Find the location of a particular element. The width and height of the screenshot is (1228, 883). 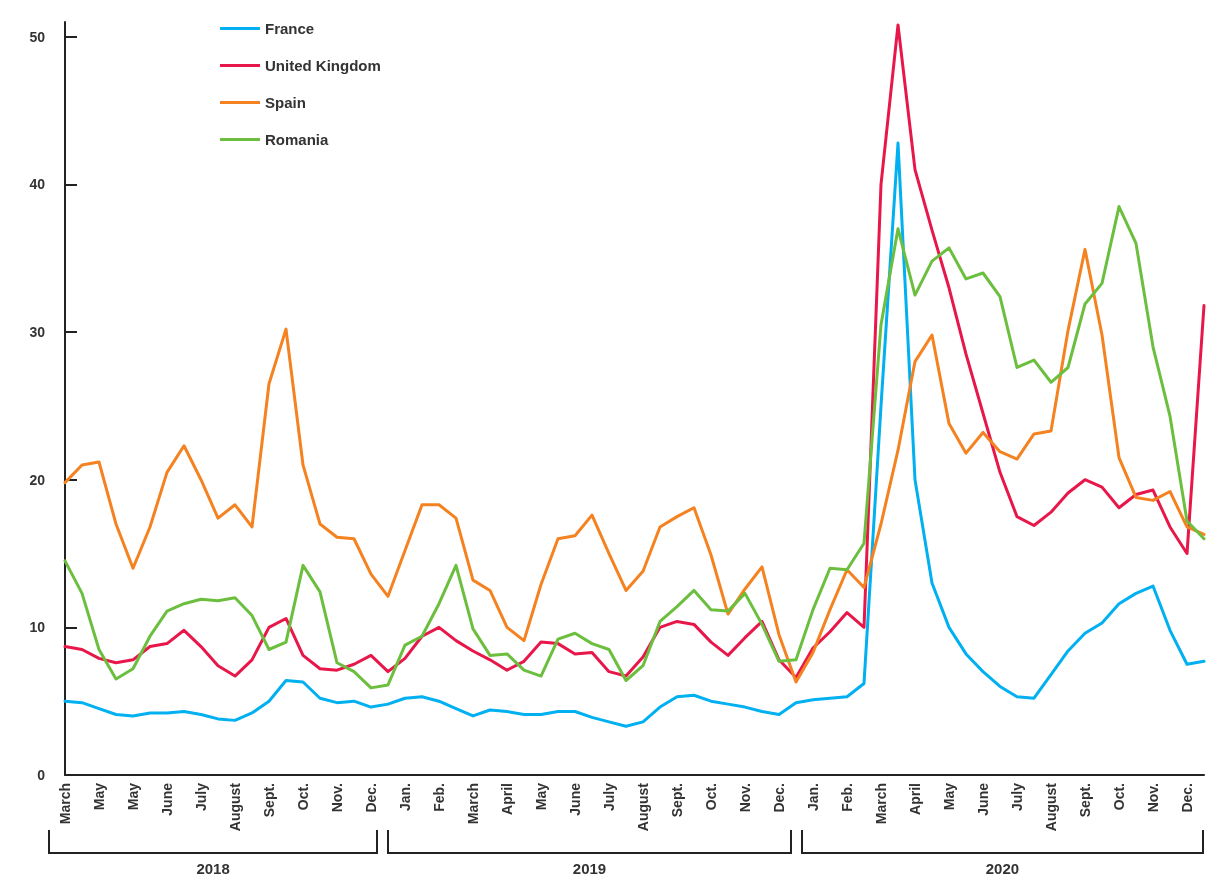

y-tick-label: 20 is located at coordinates (37, 479).